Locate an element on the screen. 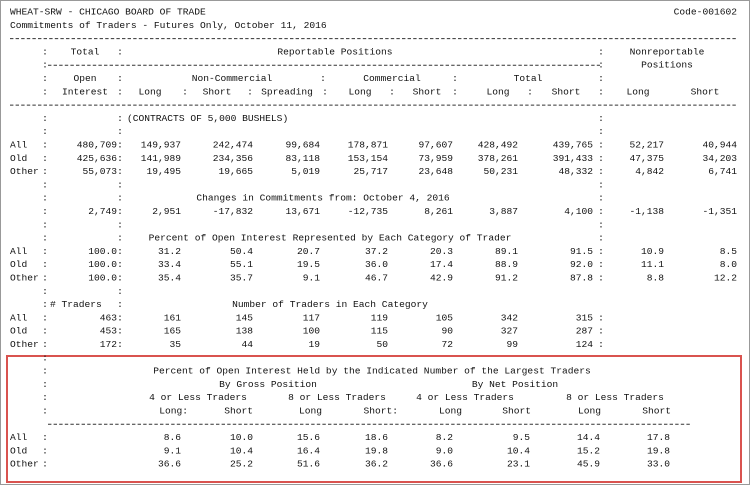  column-heading: Total is located at coordinates (528, 78).